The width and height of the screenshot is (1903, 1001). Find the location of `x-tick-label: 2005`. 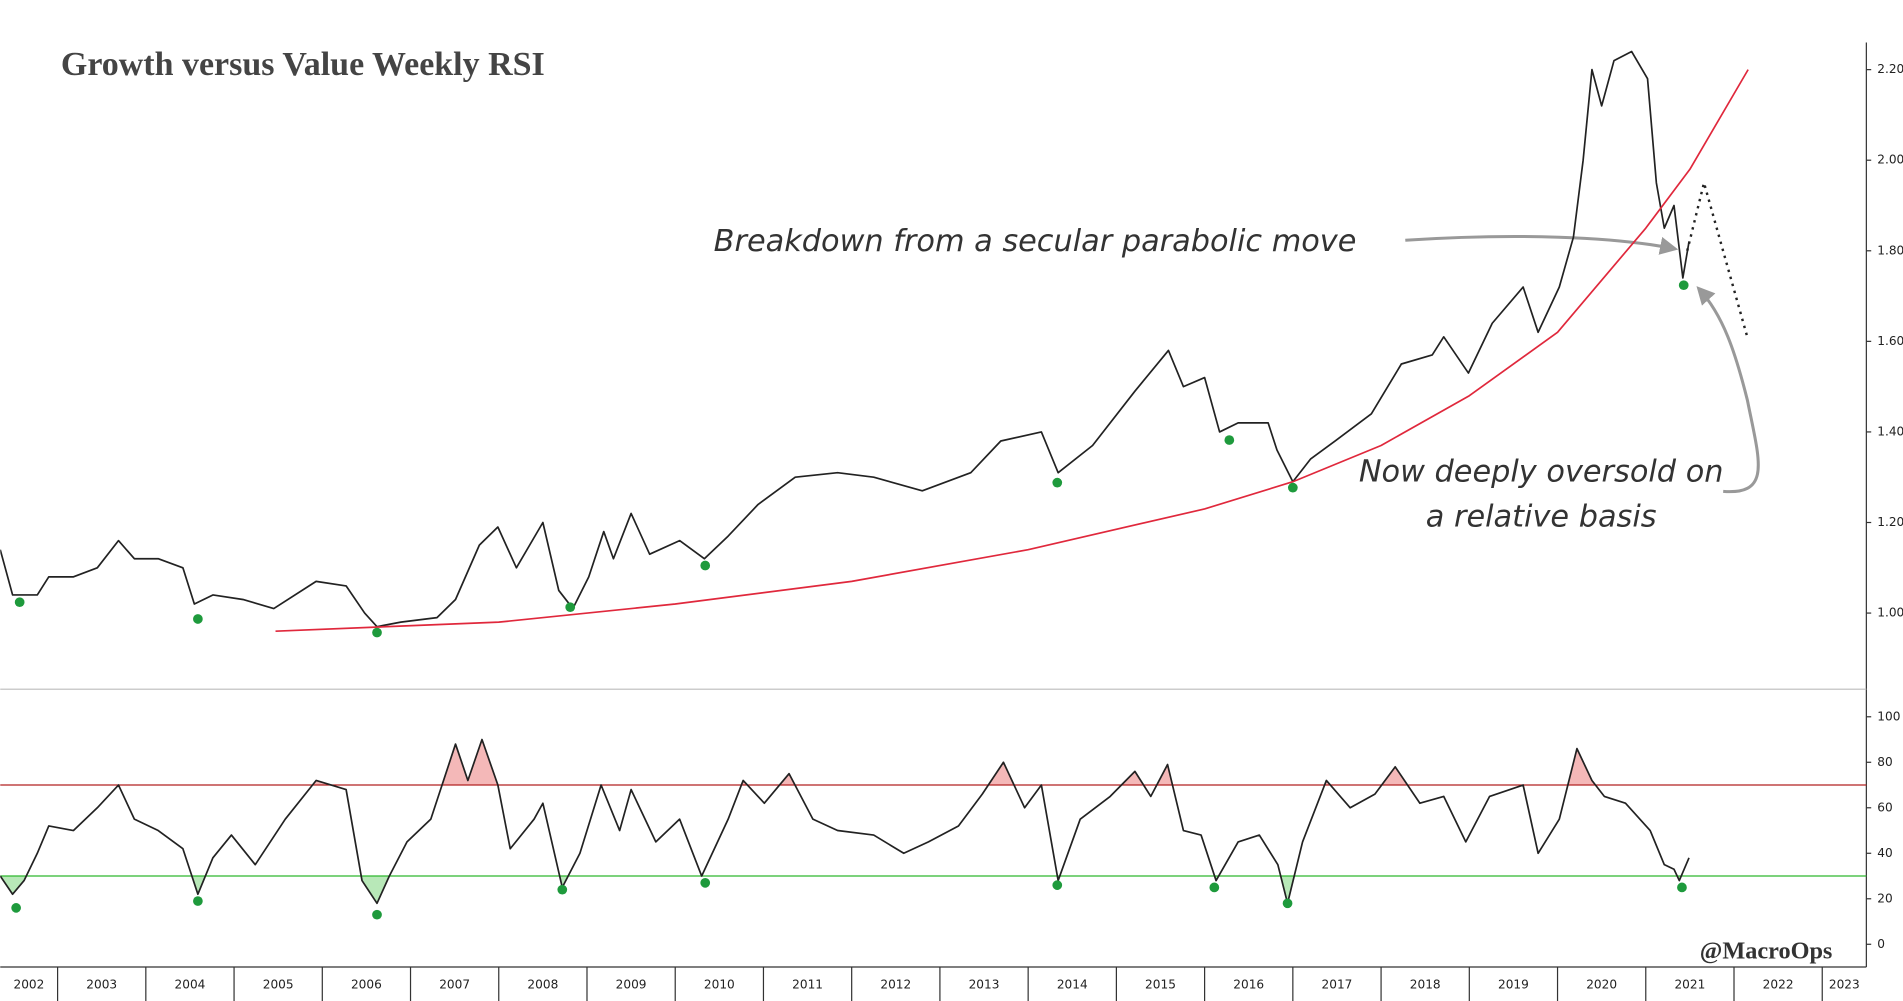

x-tick-label: 2005 is located at coordinates (278, 985).